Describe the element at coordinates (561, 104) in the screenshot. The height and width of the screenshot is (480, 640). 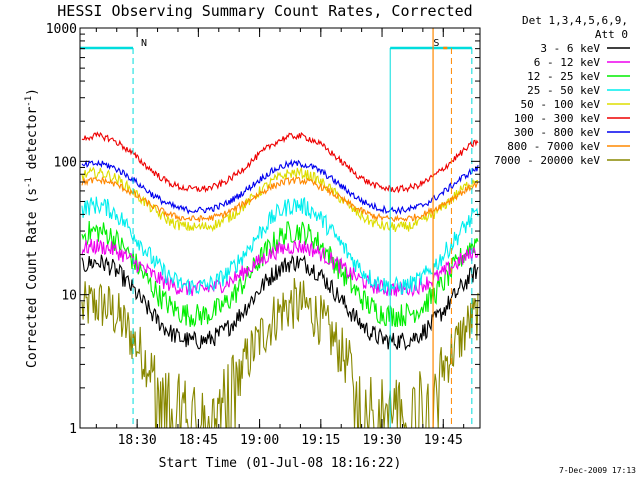
I see `legend-label: 50 - 100 keV` at that location.